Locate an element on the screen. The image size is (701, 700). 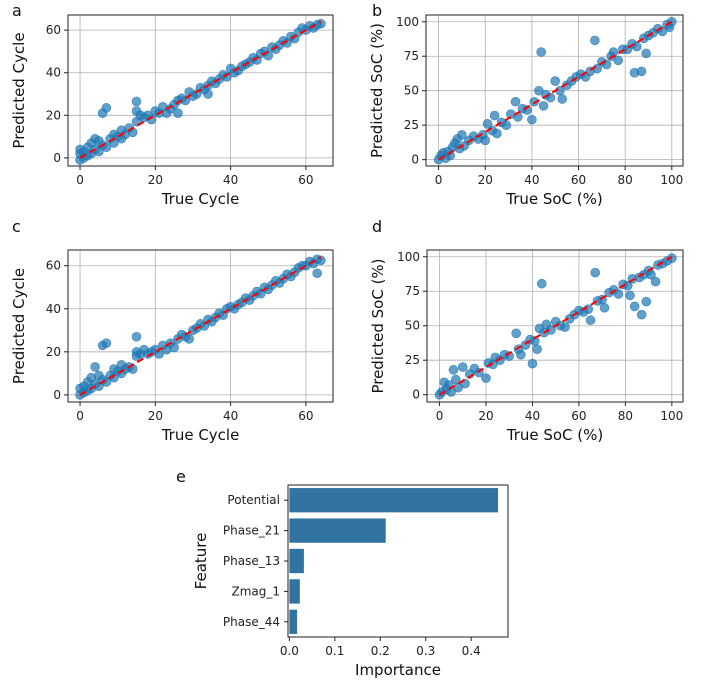
panel-a: a 0 20 40 60 0 20 40 60 True Cycle Predicted Cycle is located at coordinates (172, 104).